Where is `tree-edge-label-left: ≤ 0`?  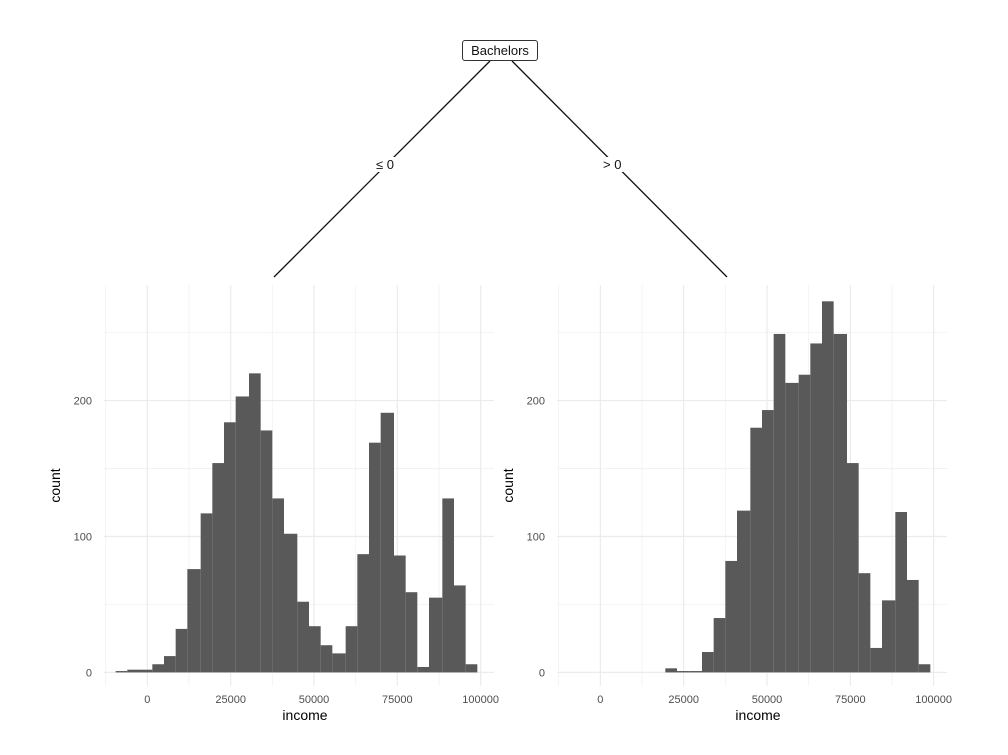
tree-edge-label-left: ≤ 0 is located at coordinates (385, 164).